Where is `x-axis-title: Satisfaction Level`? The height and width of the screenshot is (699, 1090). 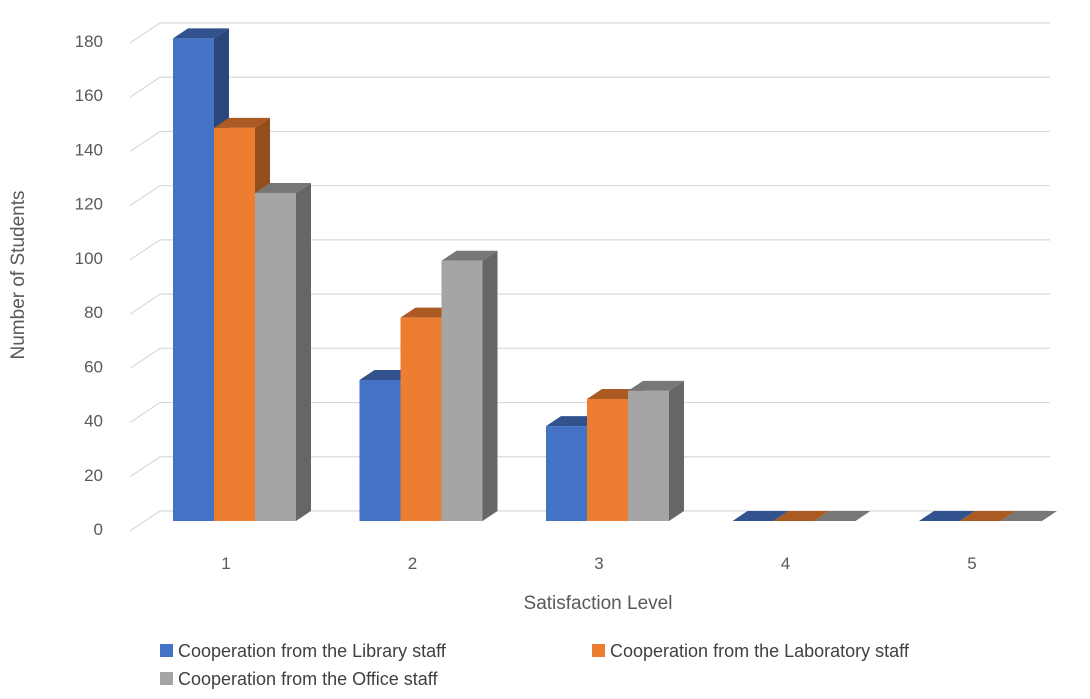 x-axis-title: Satisfaction Level is located at coordinates (598, 603).